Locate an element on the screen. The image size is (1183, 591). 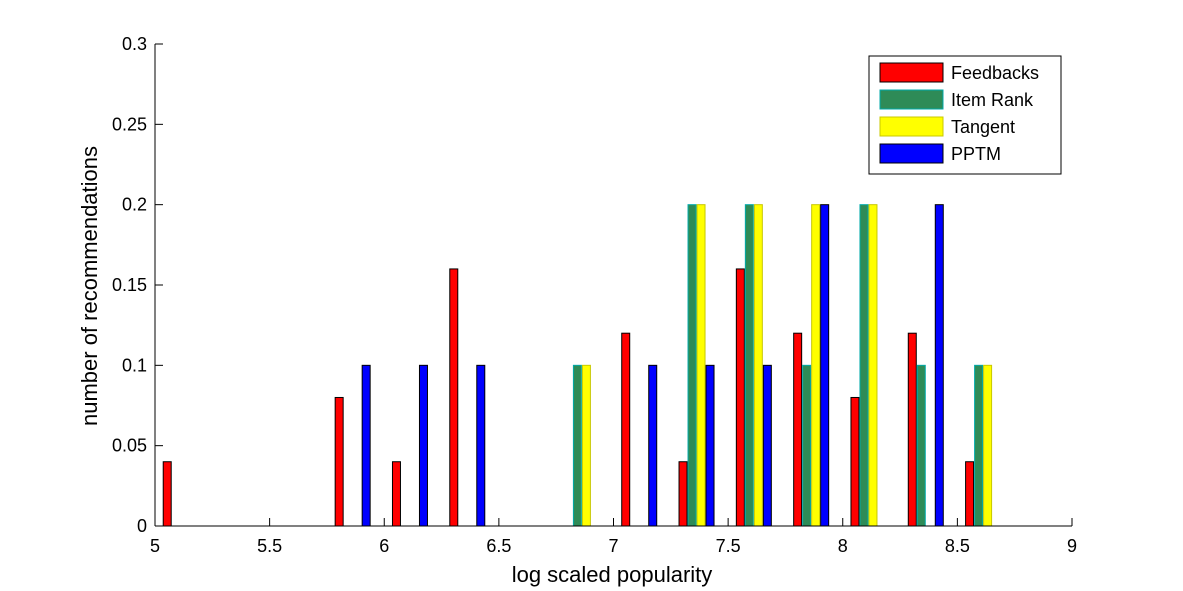
legend-swatch-tangent is located at coordinates (911, 126).